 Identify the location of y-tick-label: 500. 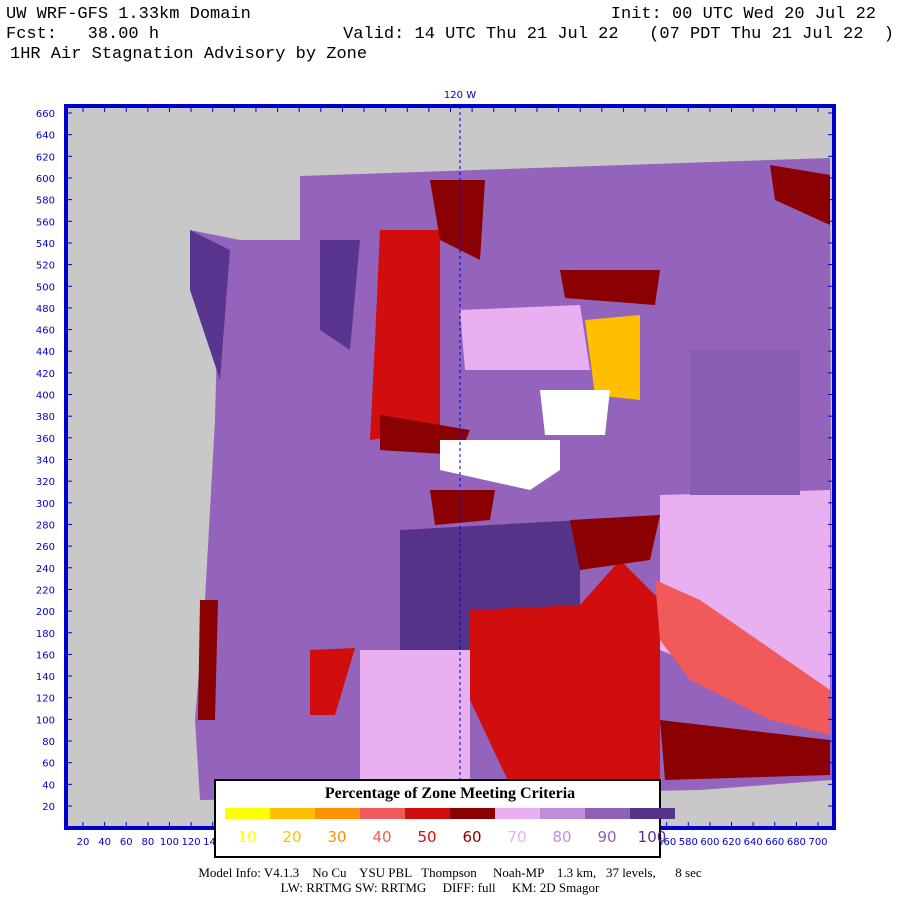
(45, 287).